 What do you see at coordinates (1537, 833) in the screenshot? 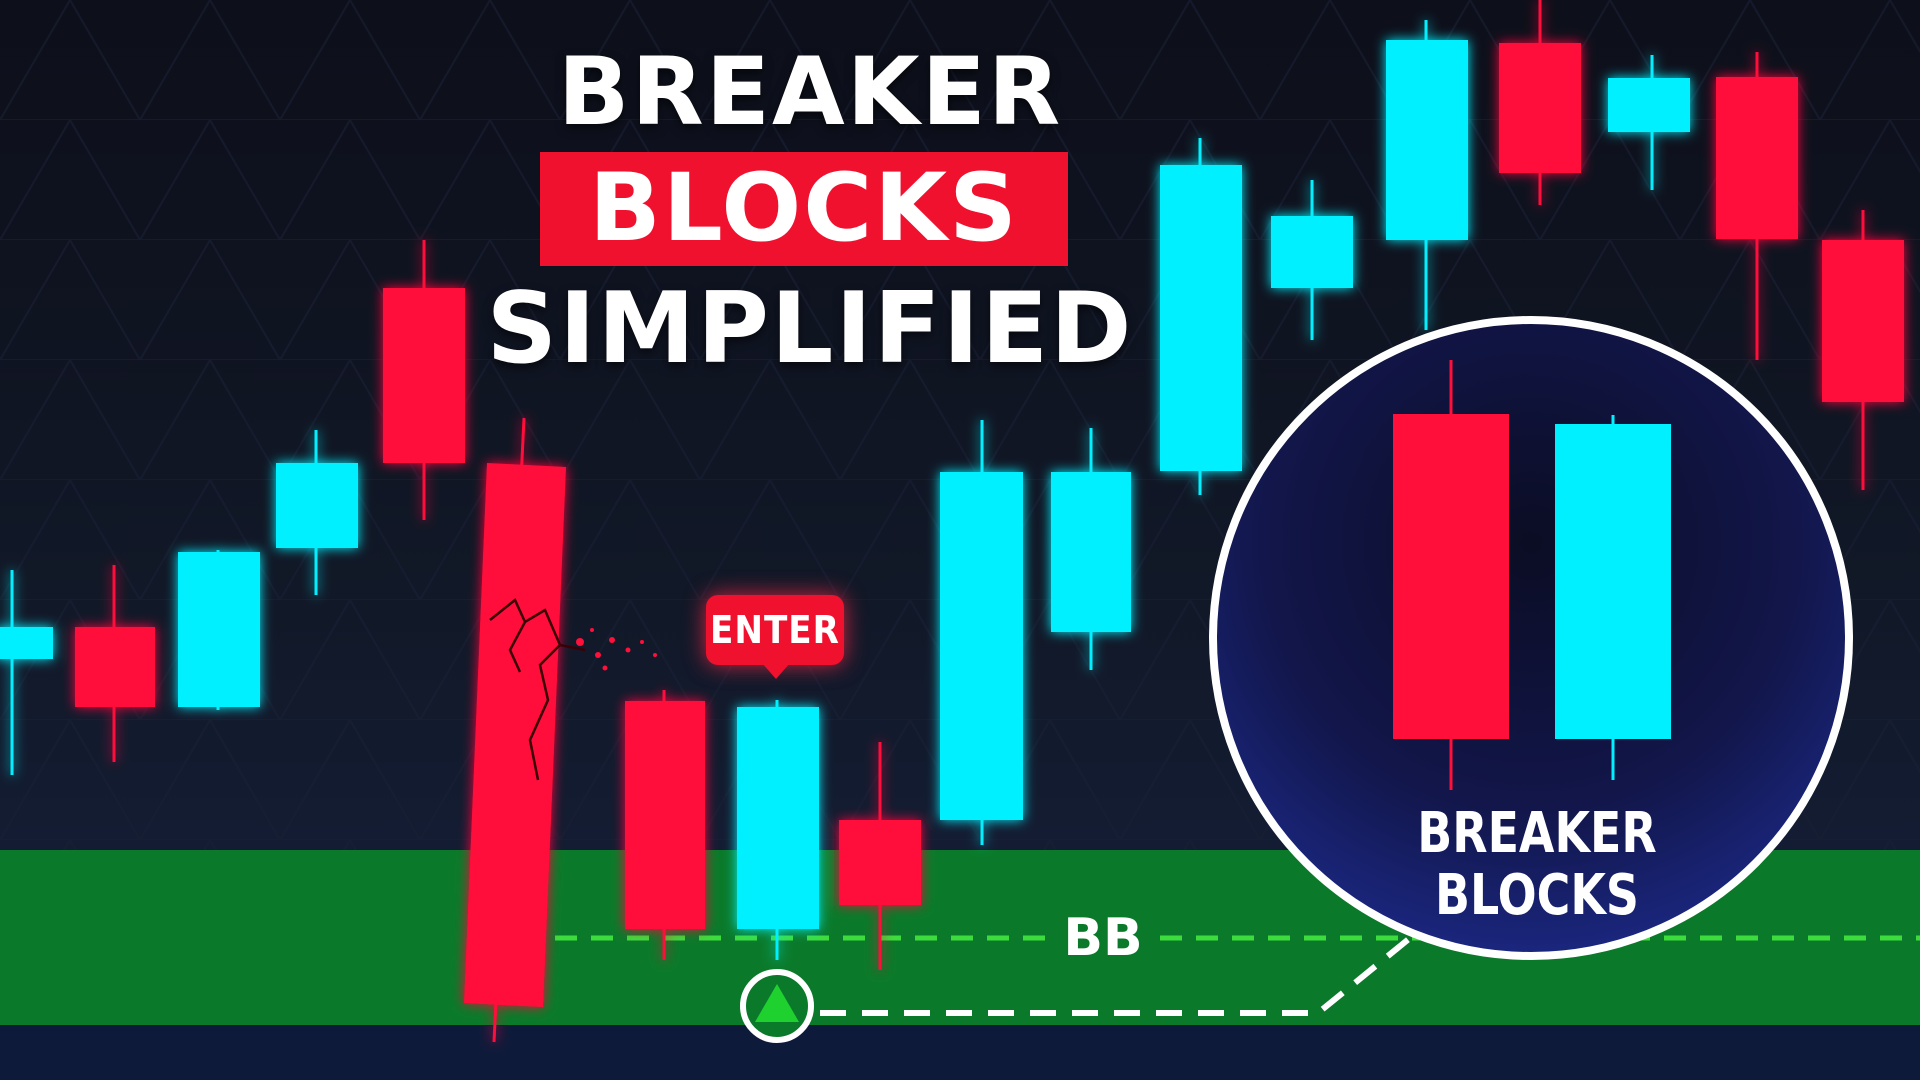
I see `zoom-label-line-1: BREAKER` at bounding box center [1537, 833].